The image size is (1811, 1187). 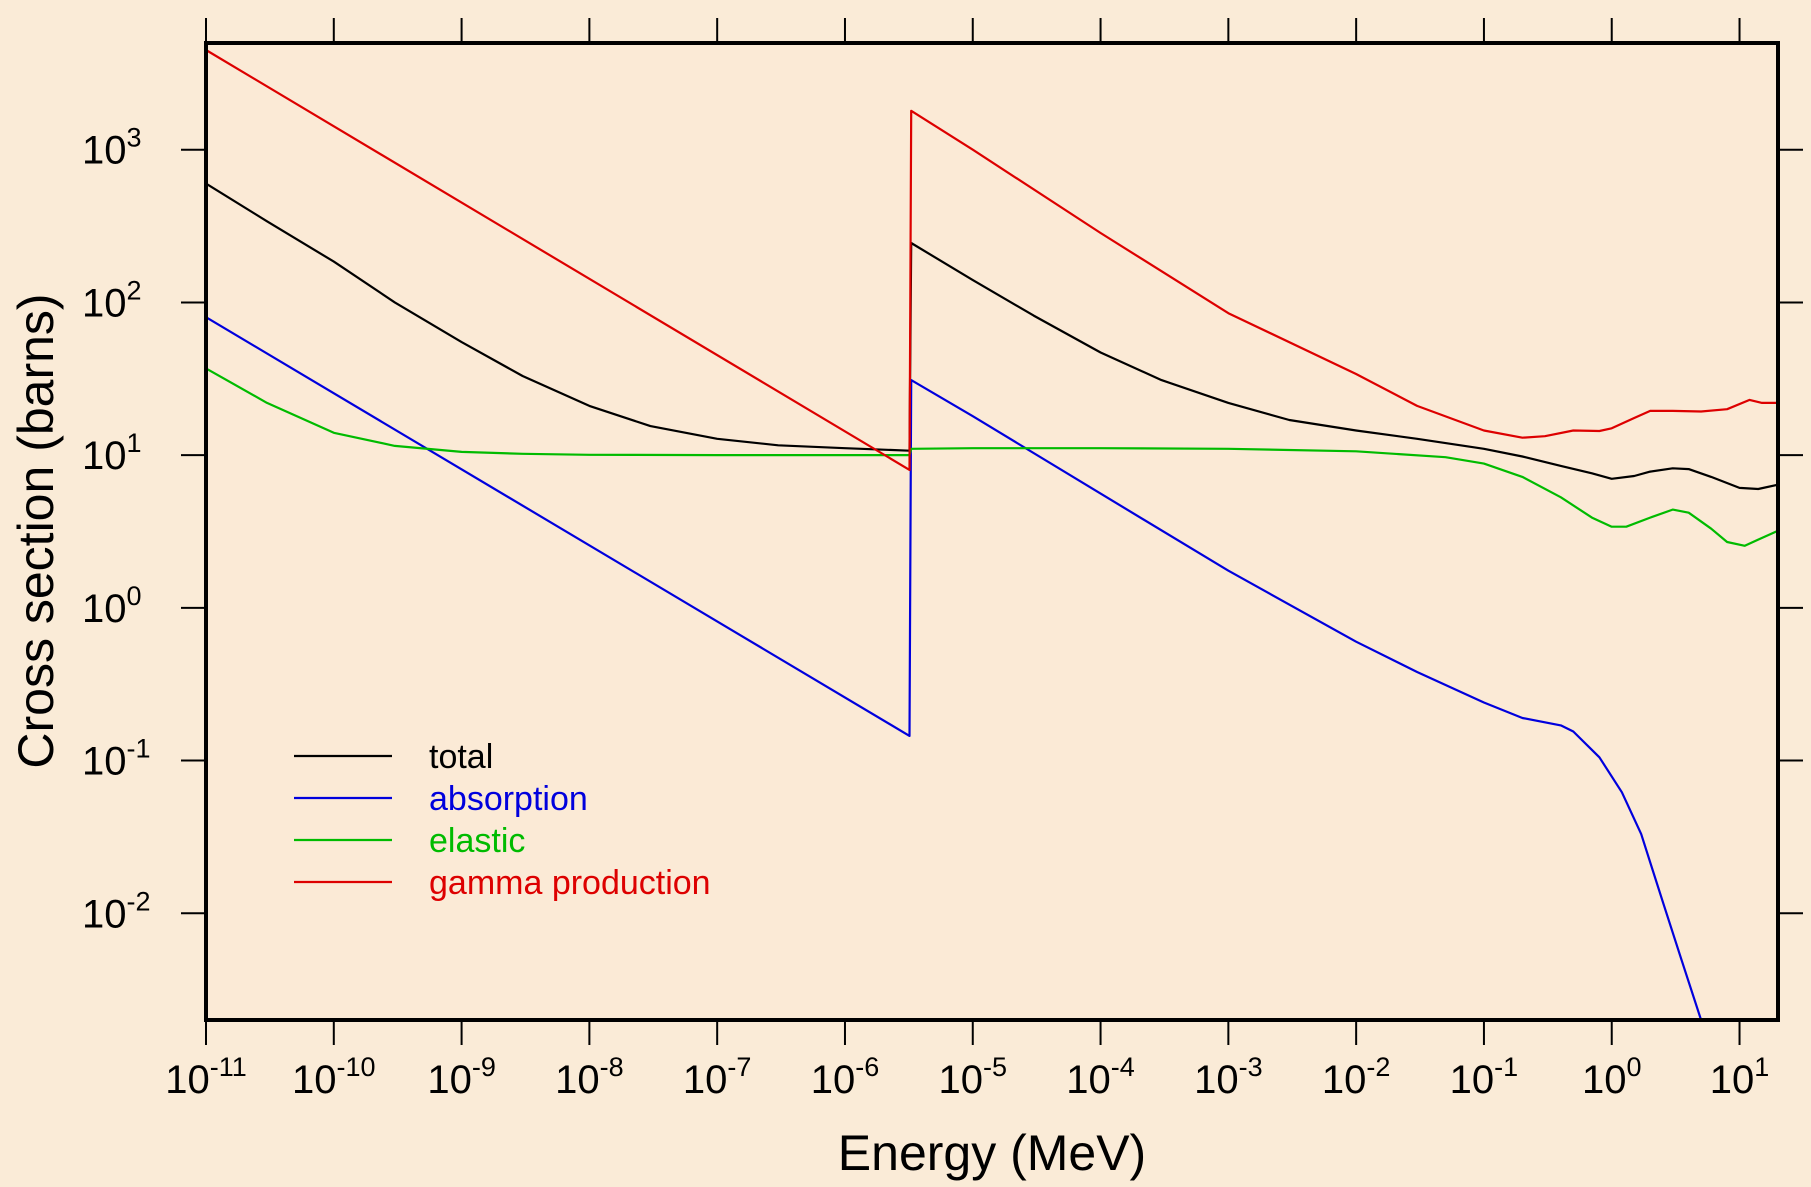 What do you see at coordinates (139, 749) in the screenshot?
I see `y-tick-label-exponent: -1` at bounding box center [139, 749].